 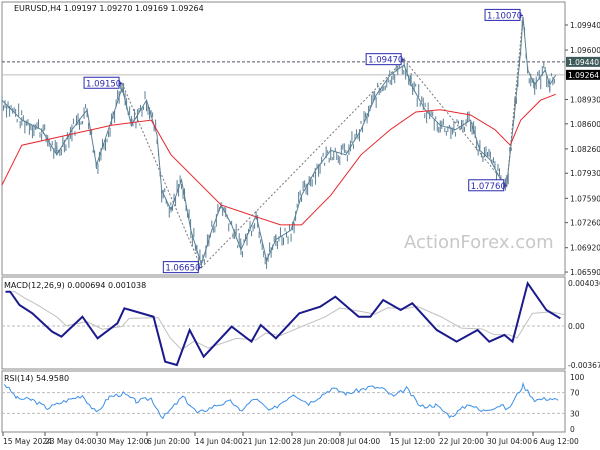 I want to click on y-tick-label: 1.09940, so click(x=585, y=25).